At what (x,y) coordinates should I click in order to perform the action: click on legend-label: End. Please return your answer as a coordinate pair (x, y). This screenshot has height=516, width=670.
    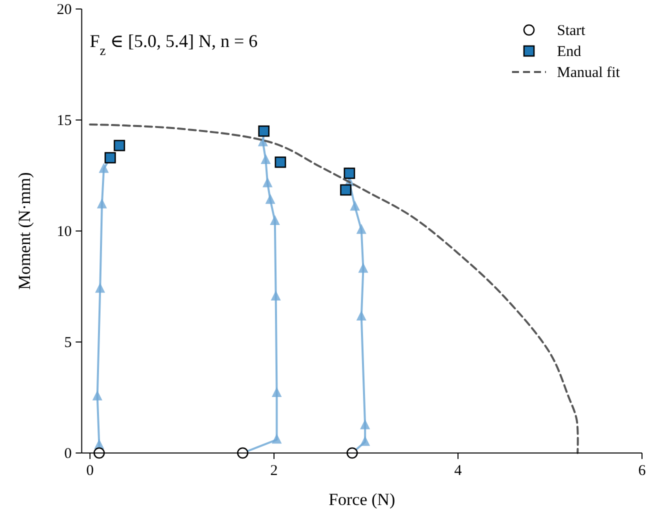
    Looking at the image, I should click on (569, 52).